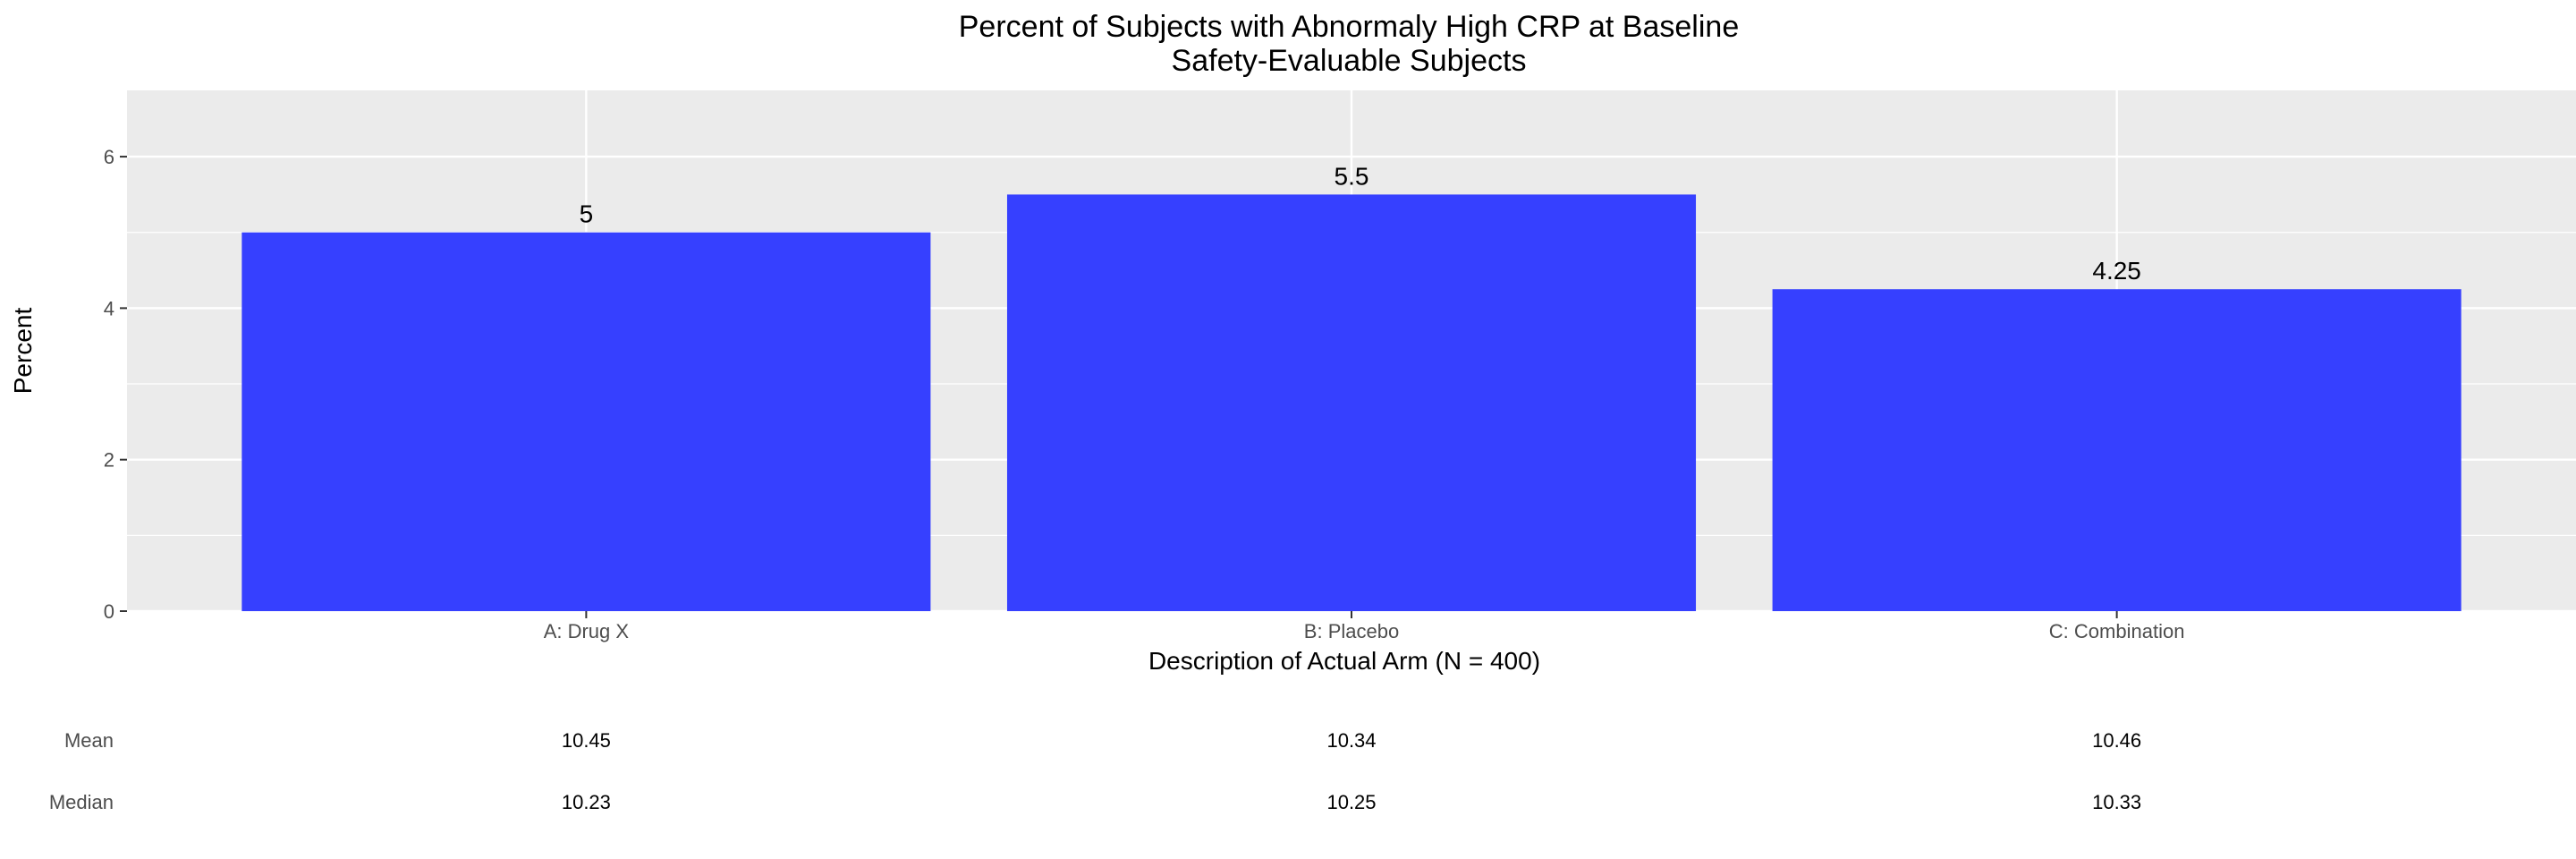 This screenshot has width=2576, height=859. What do you see at coordinates (587, 214) in the screenshot?
I see `bar-data-label: 5` at bounding box center [587, 214].